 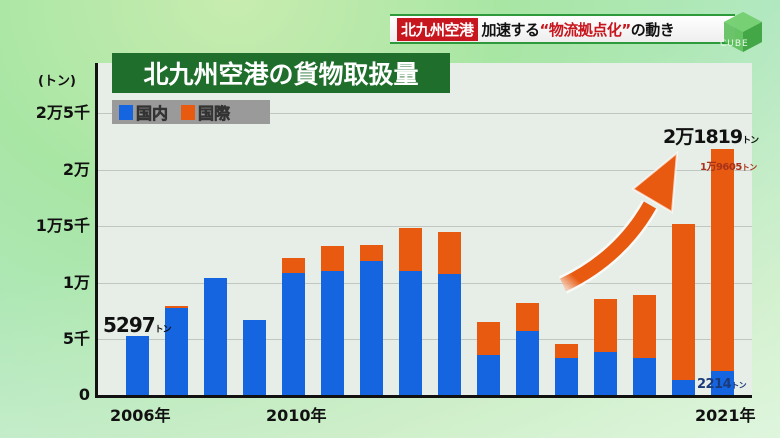 I want to click on annotation-2021-total: 2万1819トン, so click(x=711, y=137).